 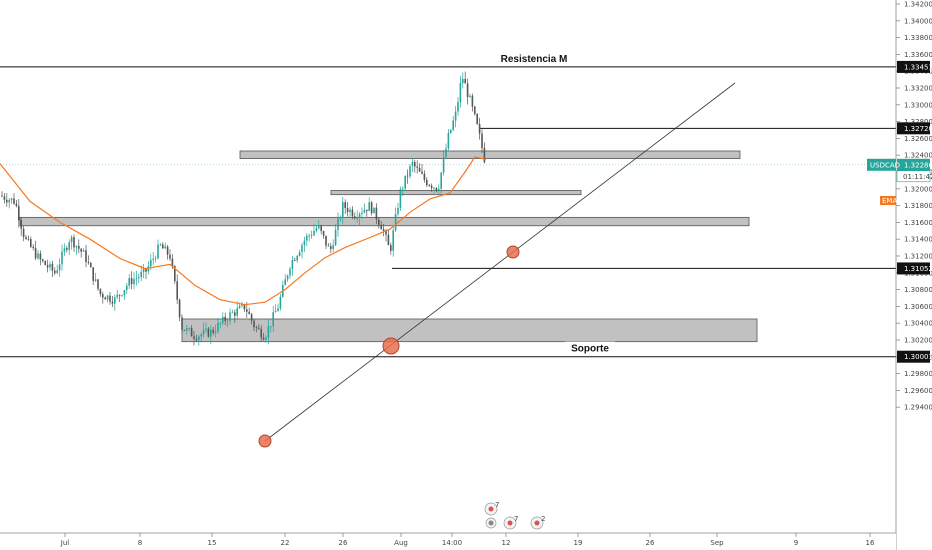 I want to click on y-tick-label: 1.30800, so click(x=918, y=290).